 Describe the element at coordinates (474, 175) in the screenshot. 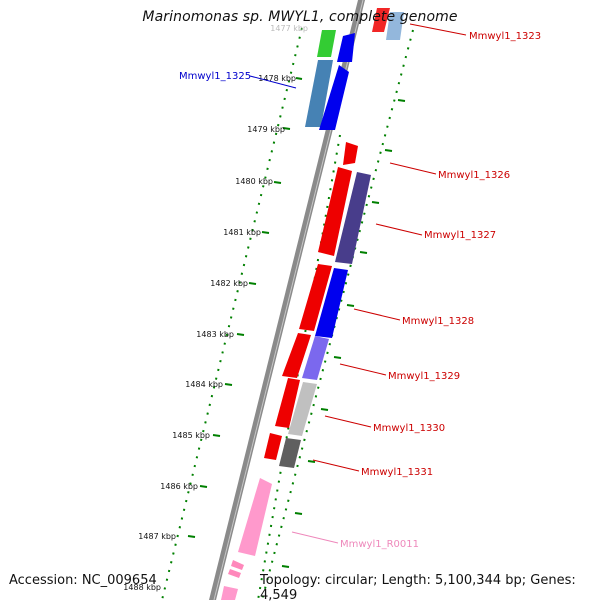

I see `gene-label: Mmwyl1_1326` at that location.